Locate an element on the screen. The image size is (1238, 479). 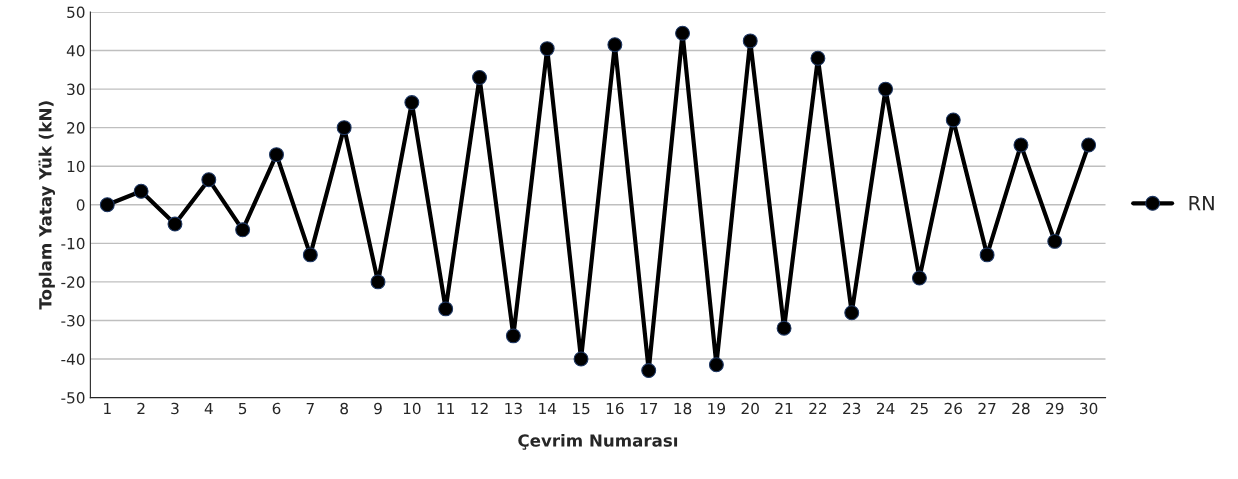
x-tick-label: 27 is located at coordinates (987, 408).